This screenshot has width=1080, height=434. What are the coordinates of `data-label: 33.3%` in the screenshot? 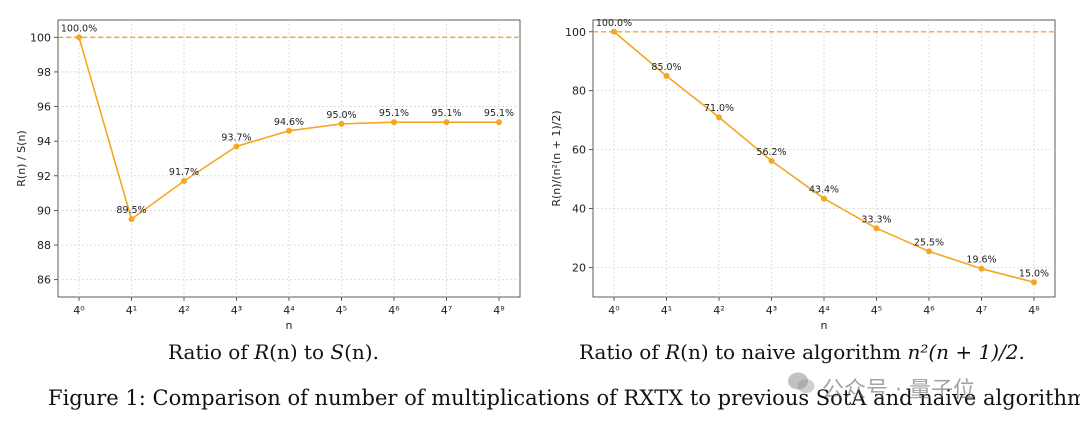 It's located at (876, 219).